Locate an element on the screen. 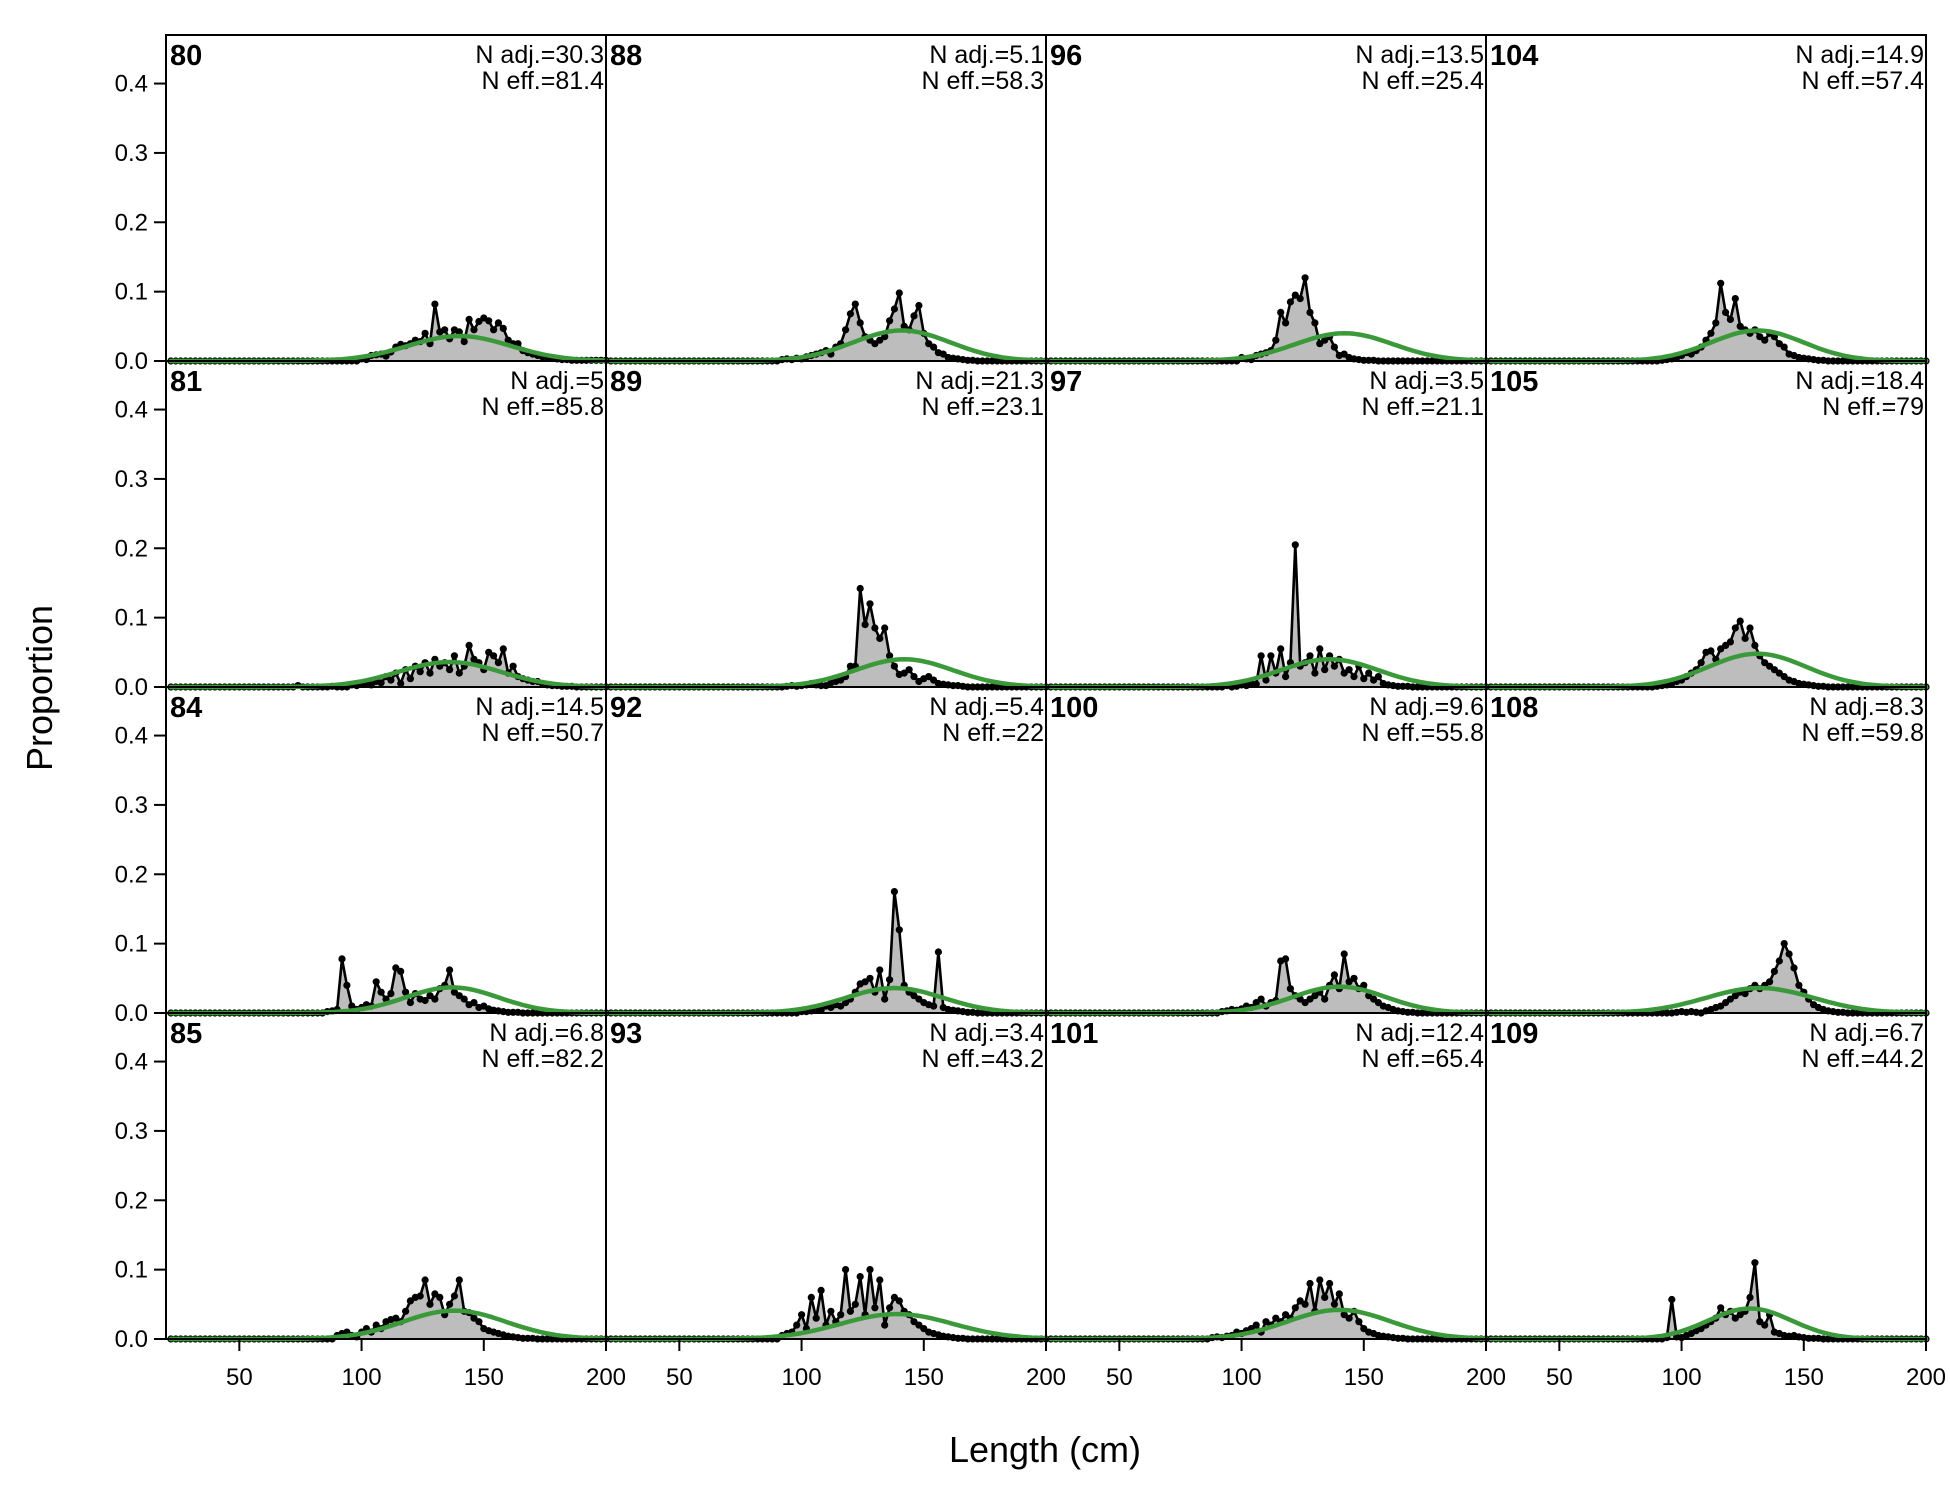 The height and width of the screenshot is (1500, 1950). n-adj-label: N adj.=14.9 is located at coordinates (1859, 55).